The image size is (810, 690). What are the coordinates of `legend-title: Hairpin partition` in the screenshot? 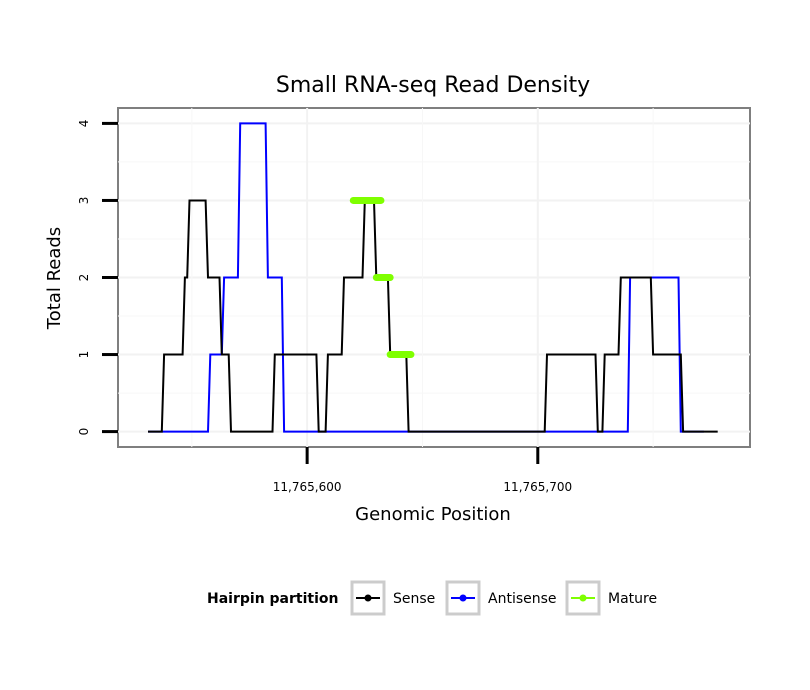 It's located at (272, 599).